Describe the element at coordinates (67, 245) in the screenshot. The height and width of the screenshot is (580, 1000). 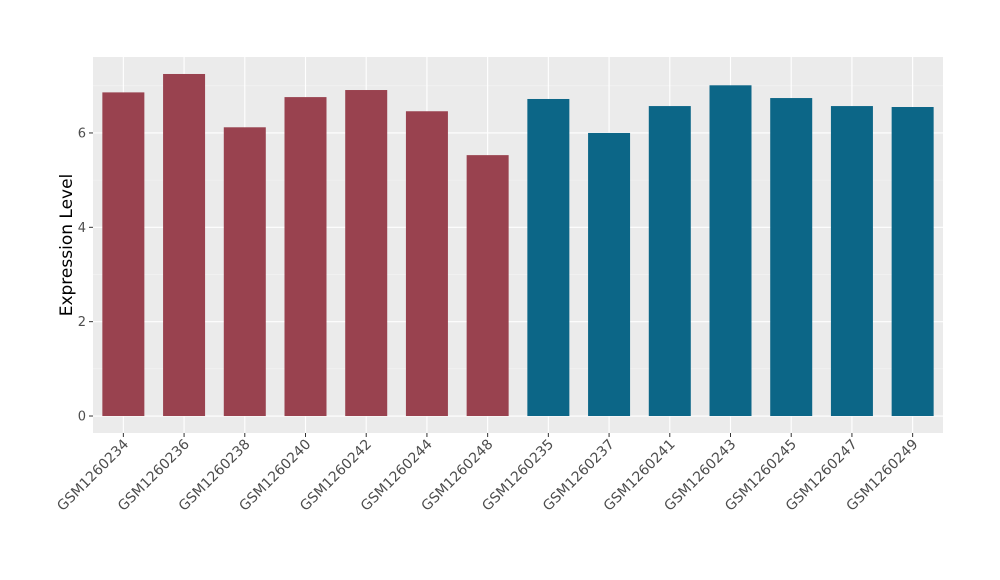
I see `y-axis-title: Expression Level` at that location.